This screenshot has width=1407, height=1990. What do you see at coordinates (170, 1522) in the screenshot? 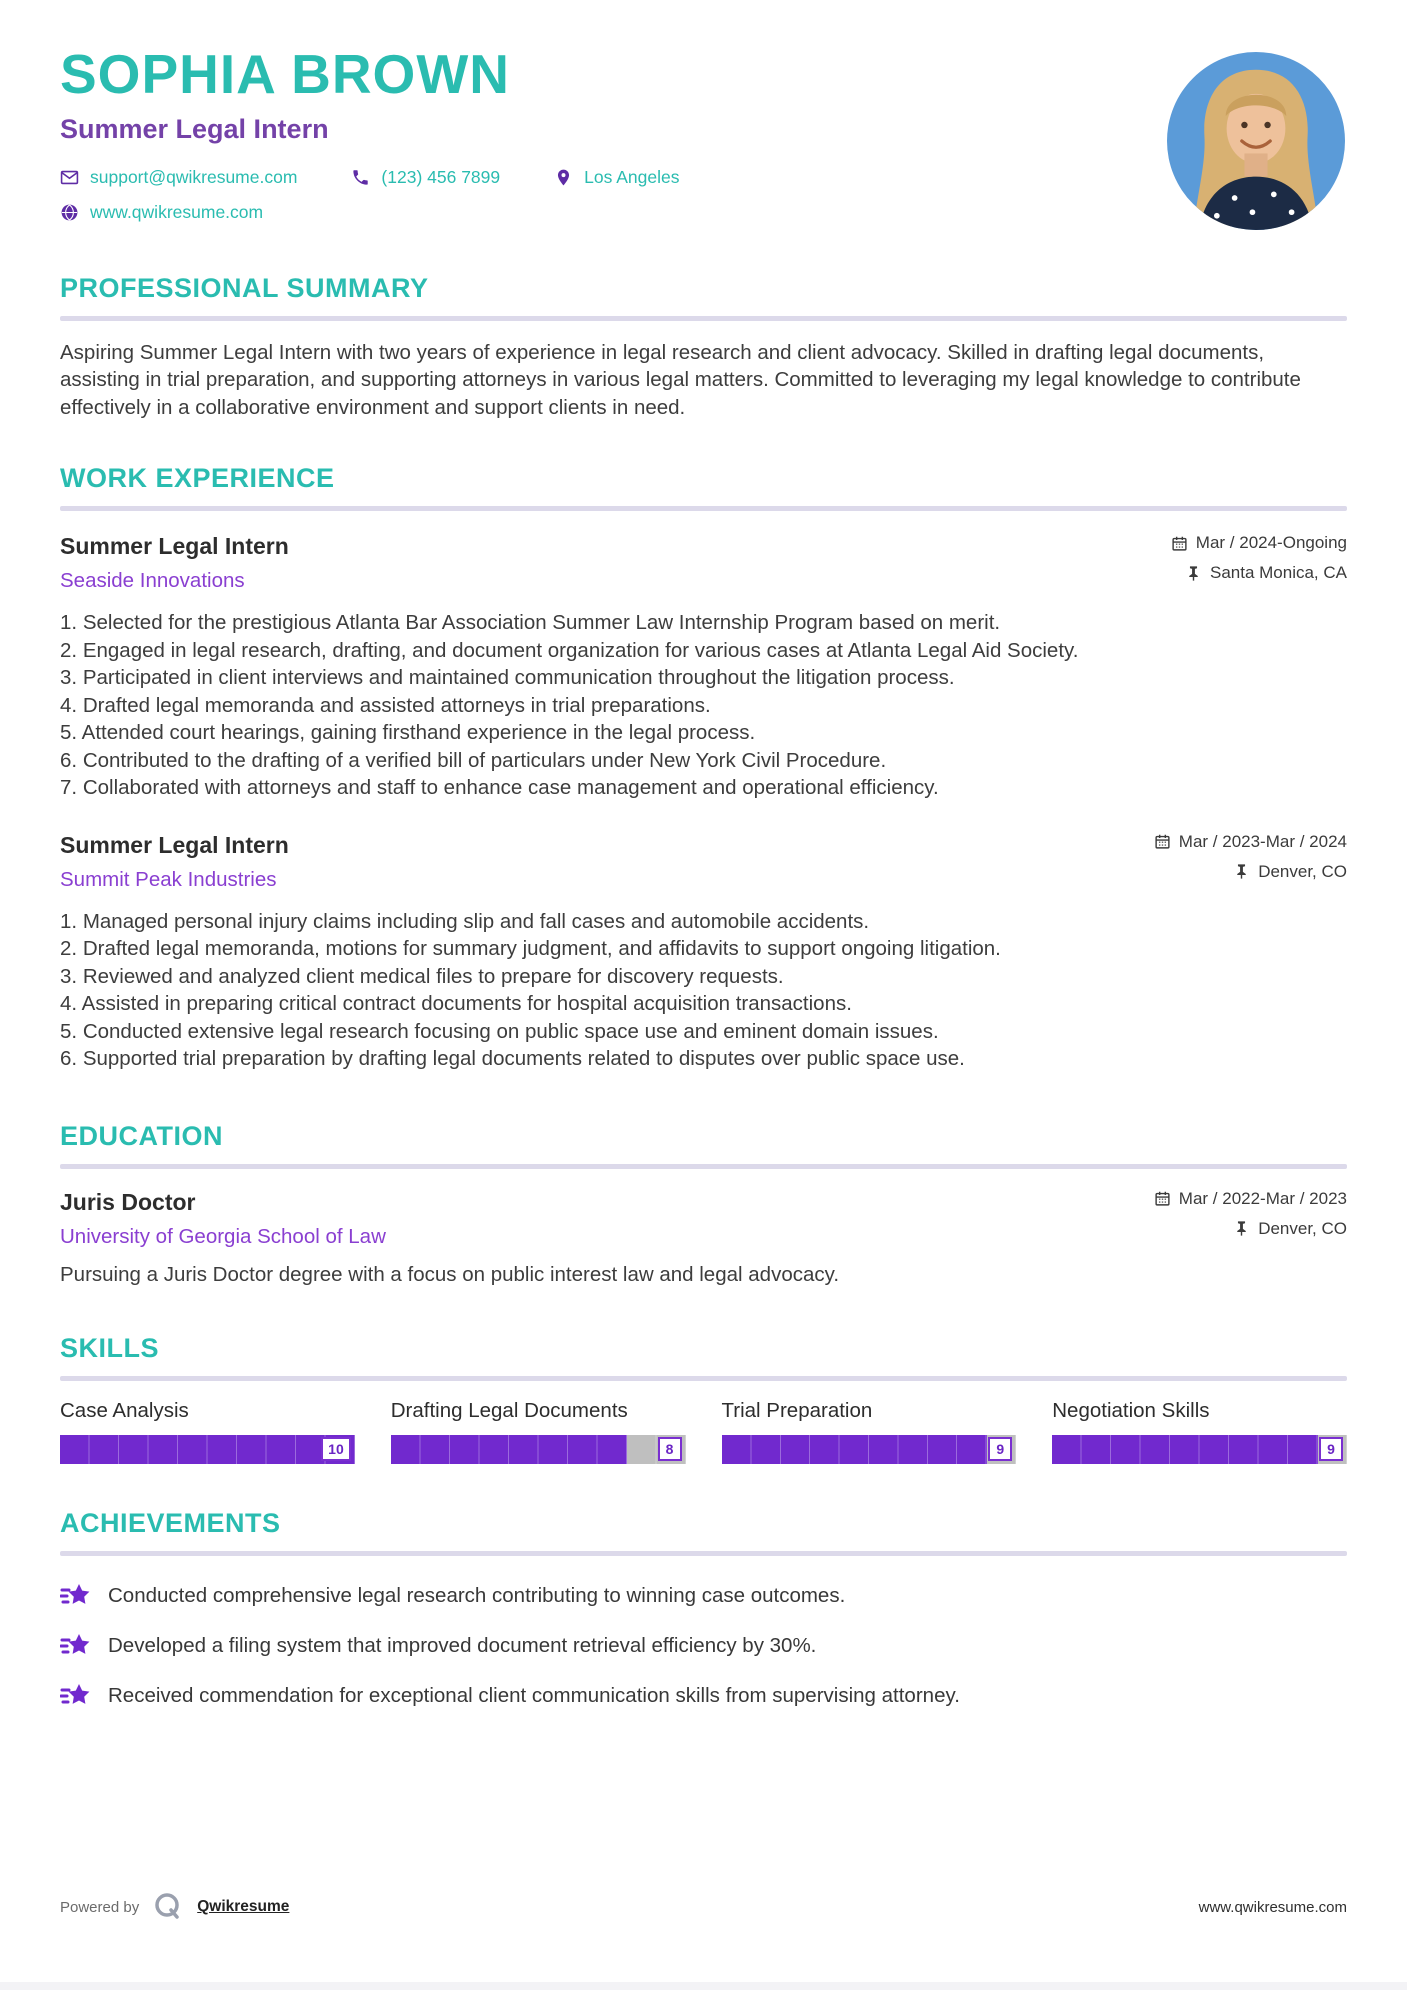
I see `achievements-heading: ACHIEVEMENTS` at bounding box center [170, 1522].